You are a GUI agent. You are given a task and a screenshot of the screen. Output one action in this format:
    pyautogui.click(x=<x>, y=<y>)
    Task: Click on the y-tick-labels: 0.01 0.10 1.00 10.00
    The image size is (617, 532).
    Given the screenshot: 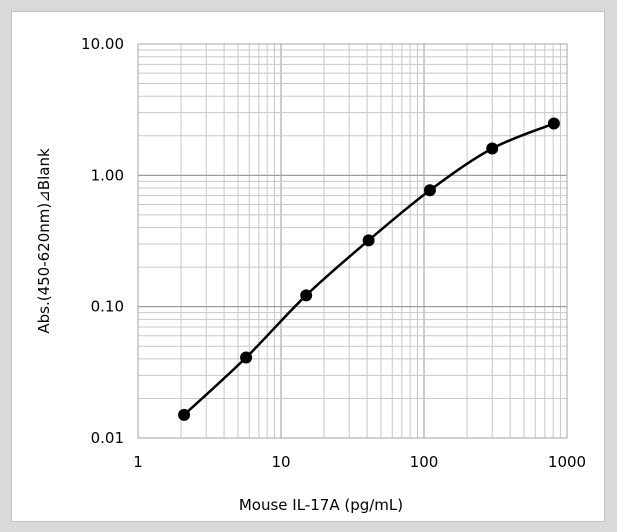 What is the action you would take?
    pyautogui.click(x=102, y=241)
    